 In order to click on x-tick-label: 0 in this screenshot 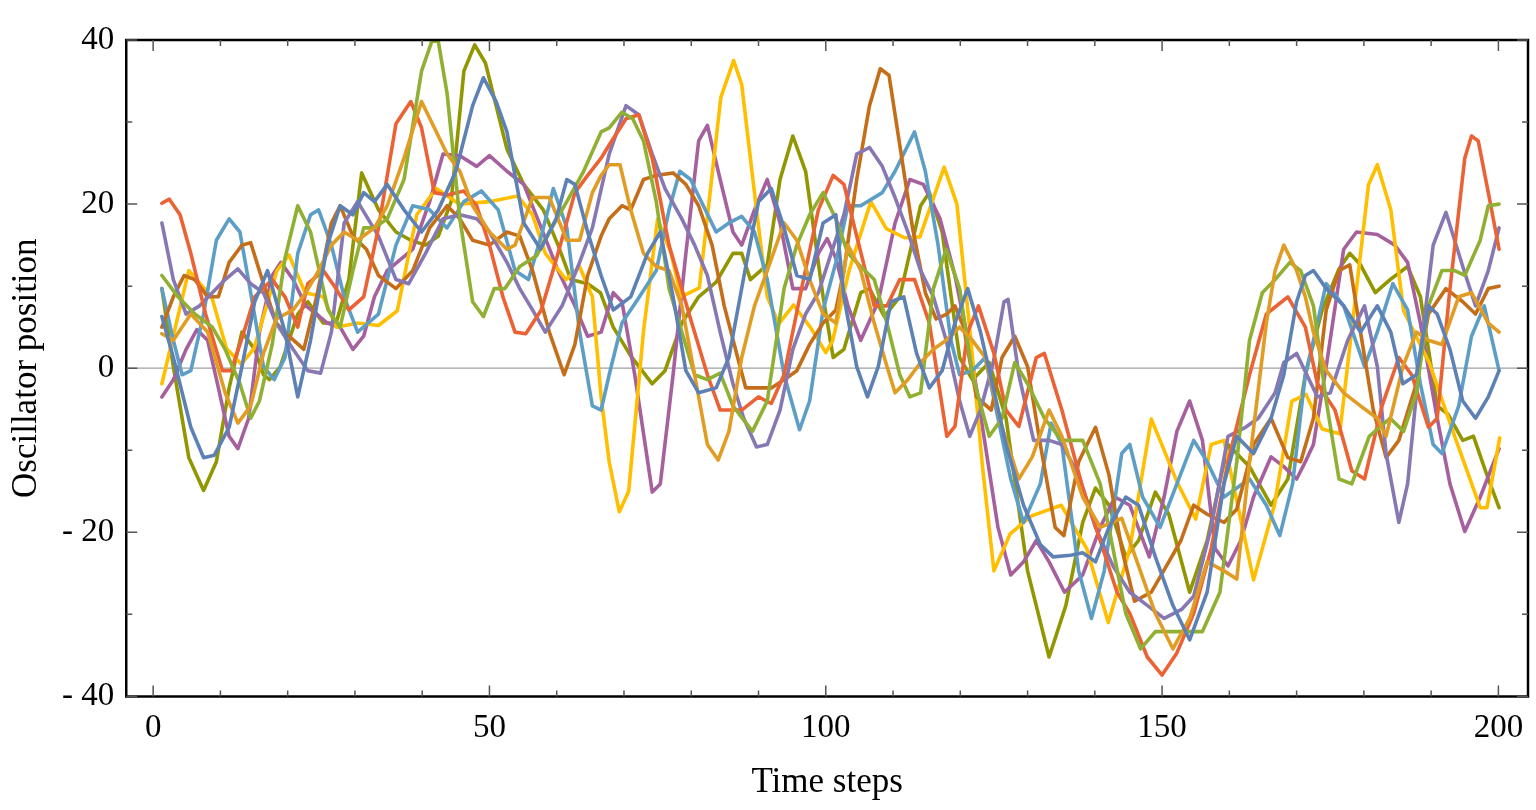, I will do `click(153, 725)`.